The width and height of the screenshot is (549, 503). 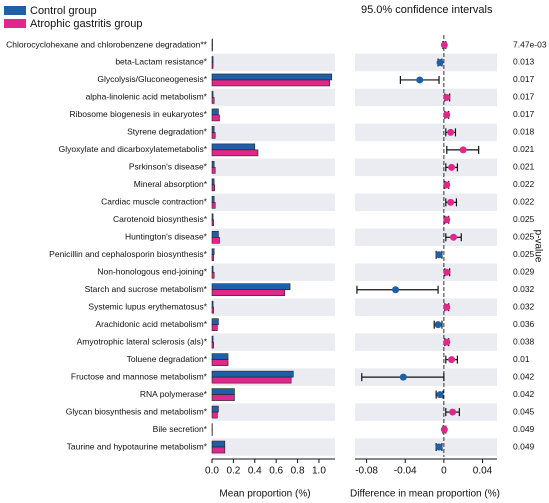 I want to click on p-value-label: 0.017, so click(x=524, y=114).